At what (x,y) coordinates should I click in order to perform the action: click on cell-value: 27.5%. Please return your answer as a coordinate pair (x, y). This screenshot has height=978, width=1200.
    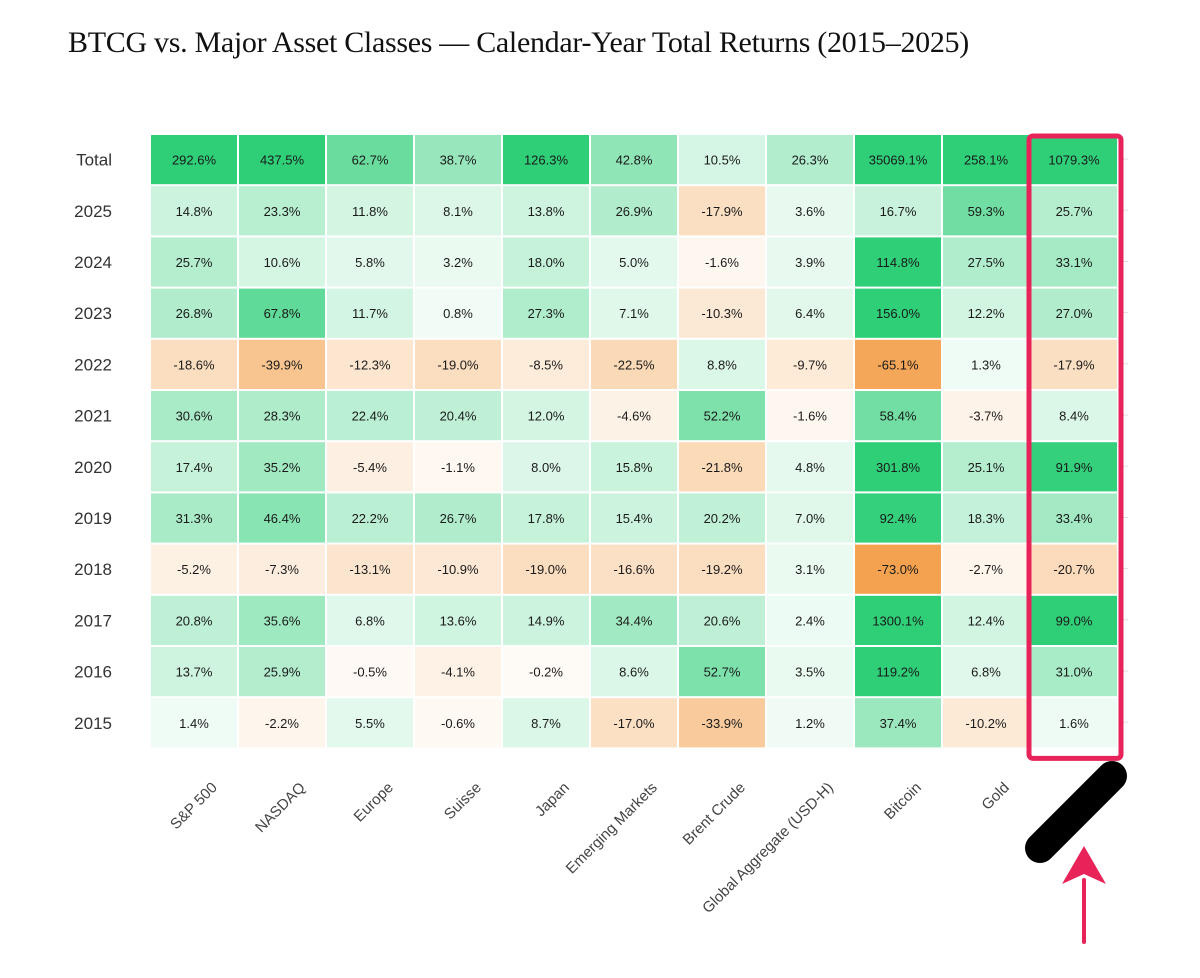
    Looking at the image, I should click on (986, 262).